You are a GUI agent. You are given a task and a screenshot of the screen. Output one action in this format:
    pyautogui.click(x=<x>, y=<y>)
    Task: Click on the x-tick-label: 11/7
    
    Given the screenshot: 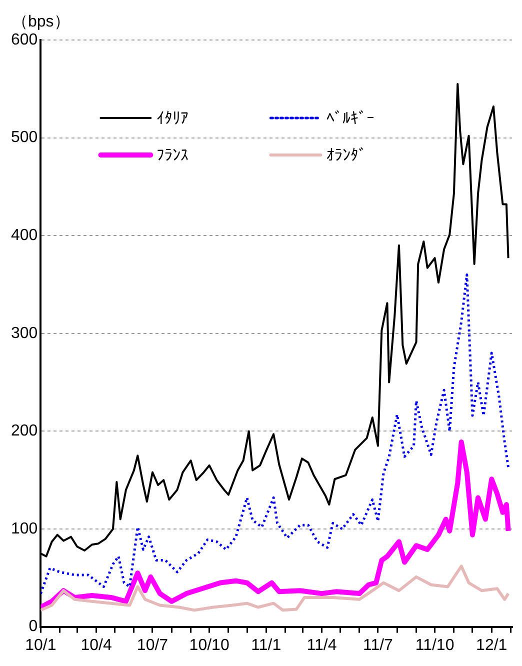 What is the action you would take?
    pyautogui.click(x=378, y=645)
    